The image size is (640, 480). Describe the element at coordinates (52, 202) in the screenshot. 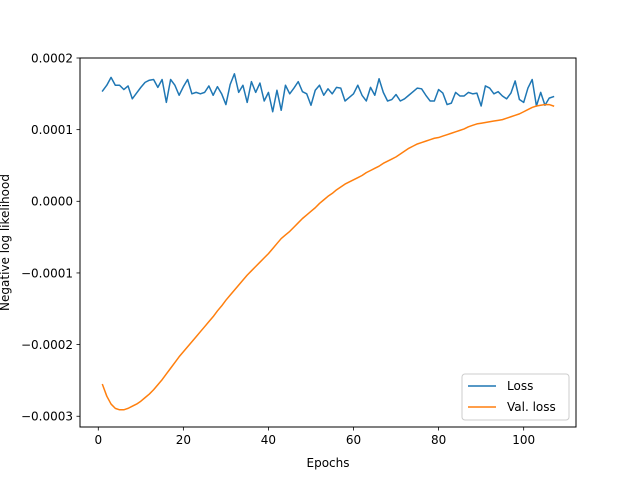

I see `y-tick-label: 0.0000` at that location.